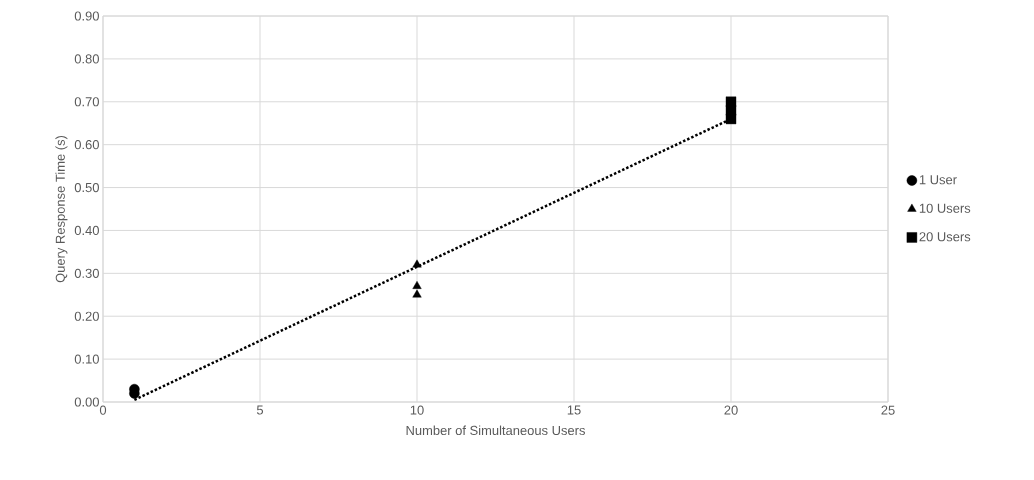  I want to click on x-tick-label: 0, so click(103, 410).